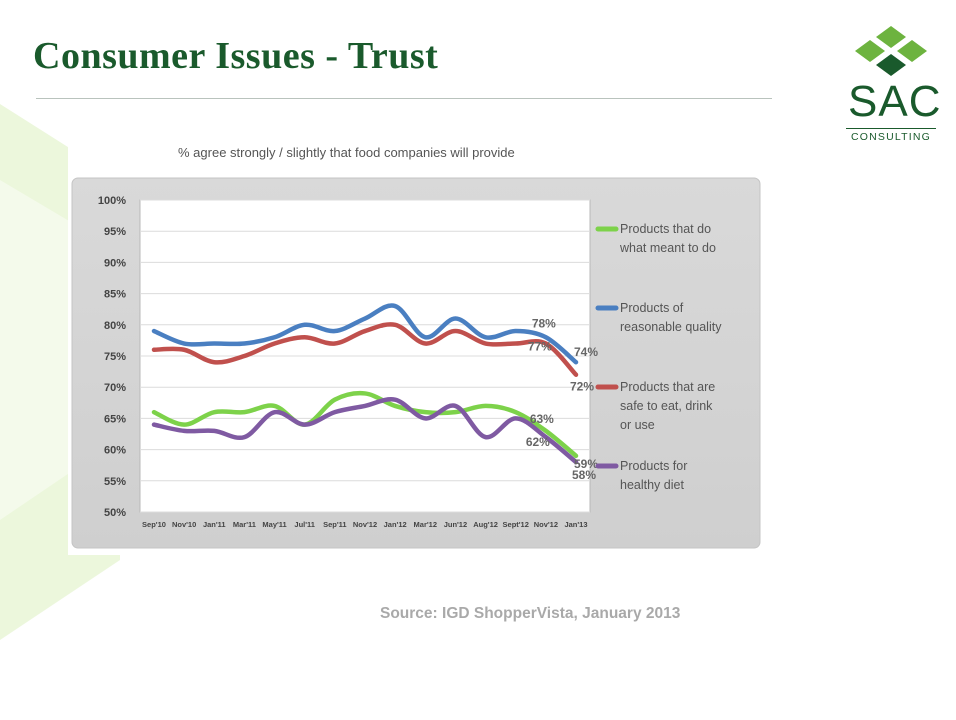  I want to click on annotation-label: 62%, so click(538, 442).